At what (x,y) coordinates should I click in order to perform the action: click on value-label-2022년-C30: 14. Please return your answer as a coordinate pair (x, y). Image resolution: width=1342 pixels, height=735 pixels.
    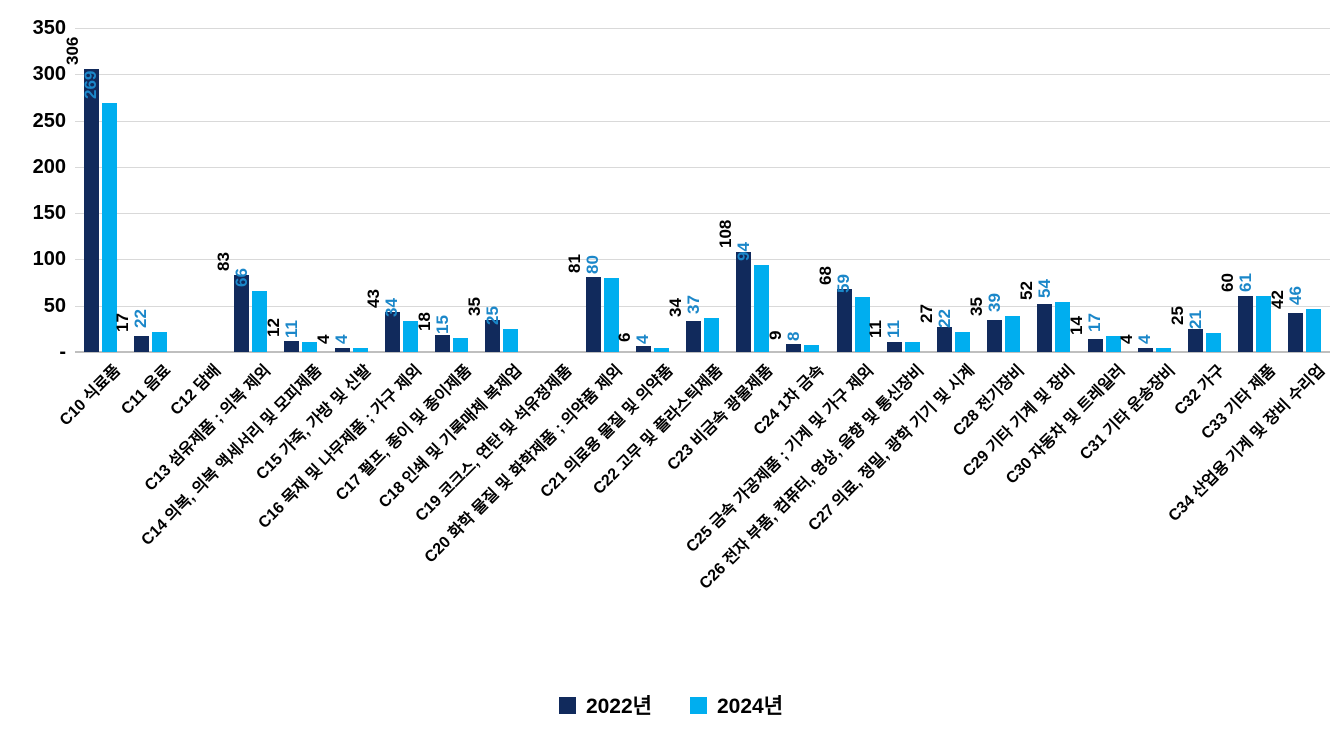
    Looking at the image, I should click on (1077, 326).